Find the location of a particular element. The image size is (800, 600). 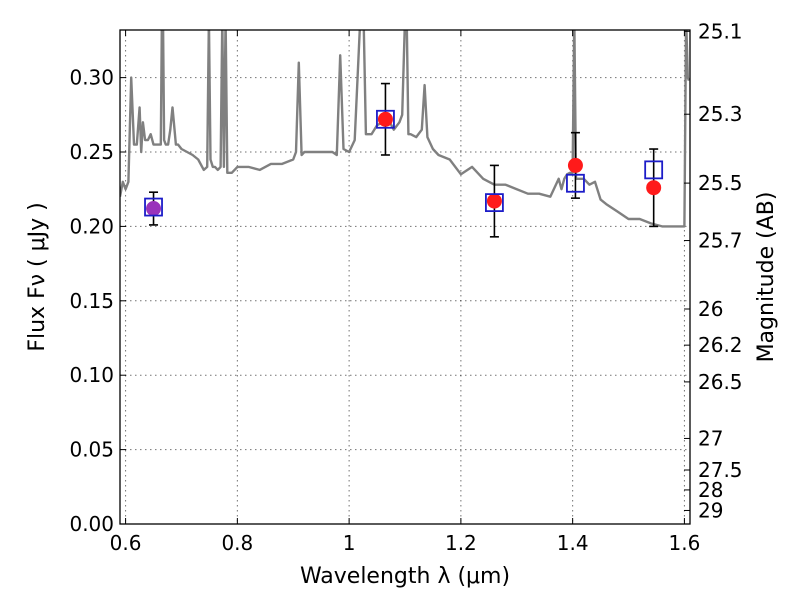

right-axis-label: Magnitude (AB) is located at coordinates (766, 277).